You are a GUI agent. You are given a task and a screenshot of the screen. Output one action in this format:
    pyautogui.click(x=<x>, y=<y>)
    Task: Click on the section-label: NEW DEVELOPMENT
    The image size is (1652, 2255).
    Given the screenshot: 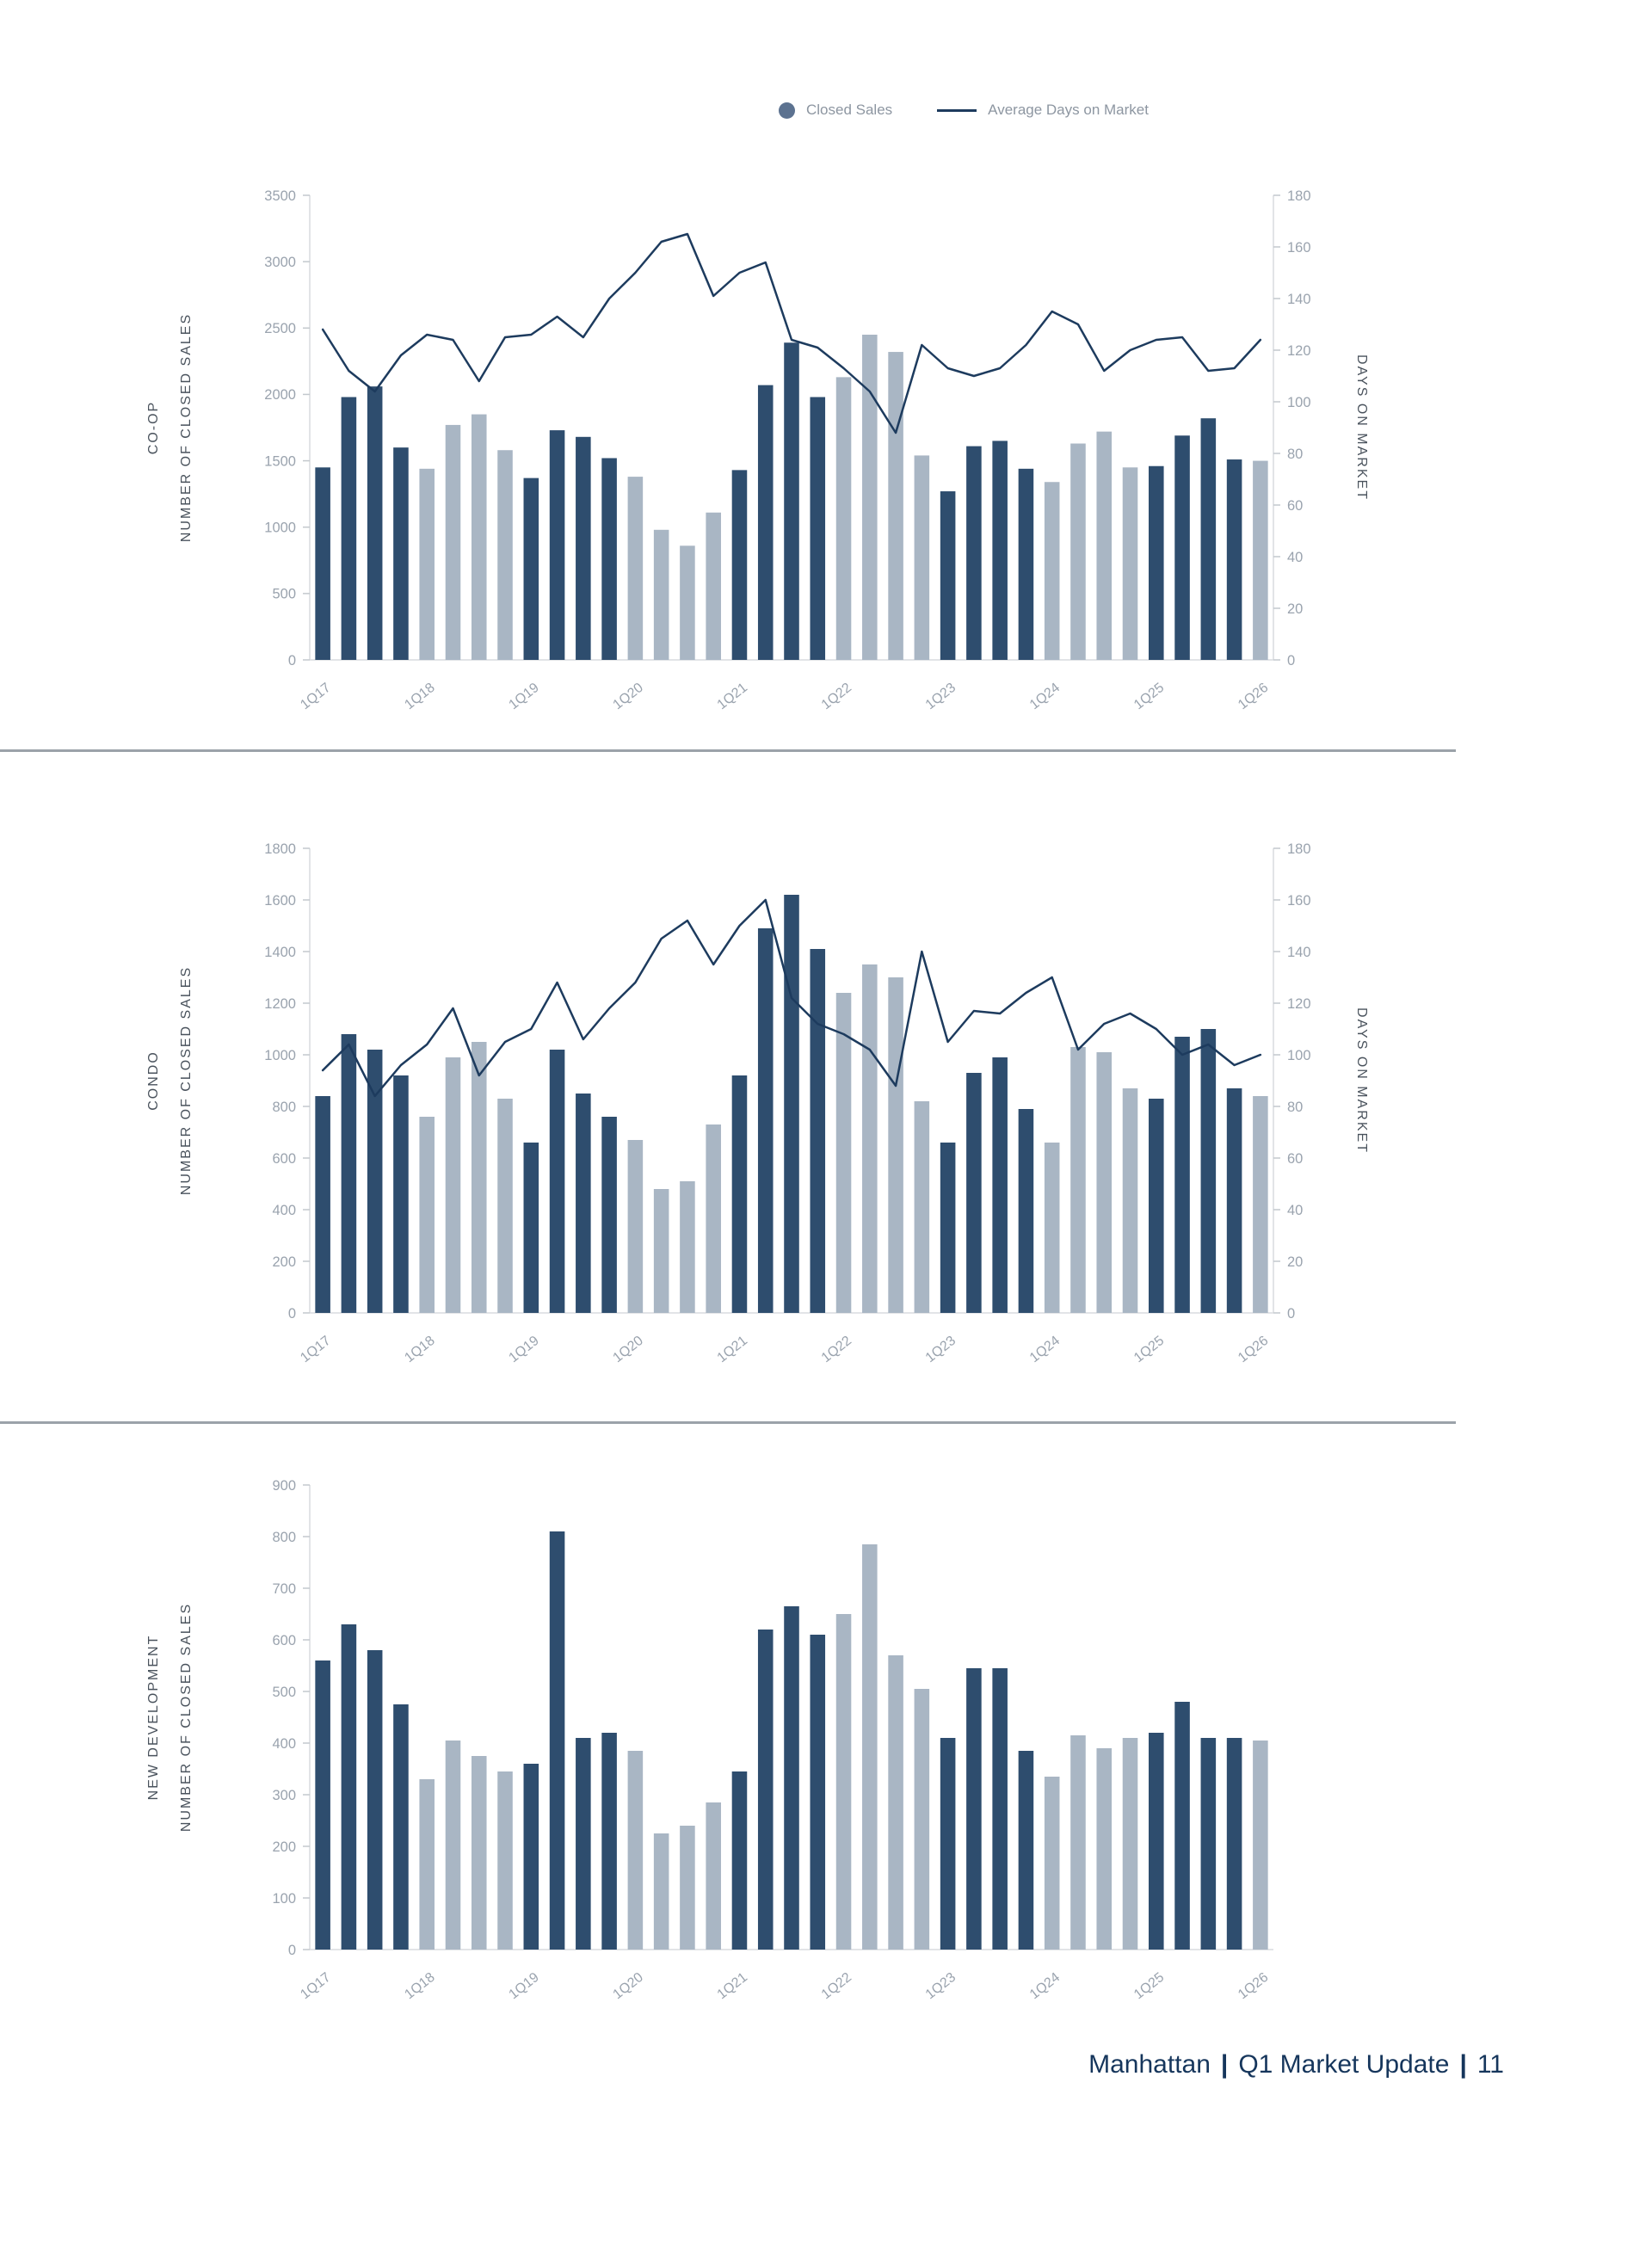 What is the action you would take?
    pyautogui.click(x=153, y=1718)
    